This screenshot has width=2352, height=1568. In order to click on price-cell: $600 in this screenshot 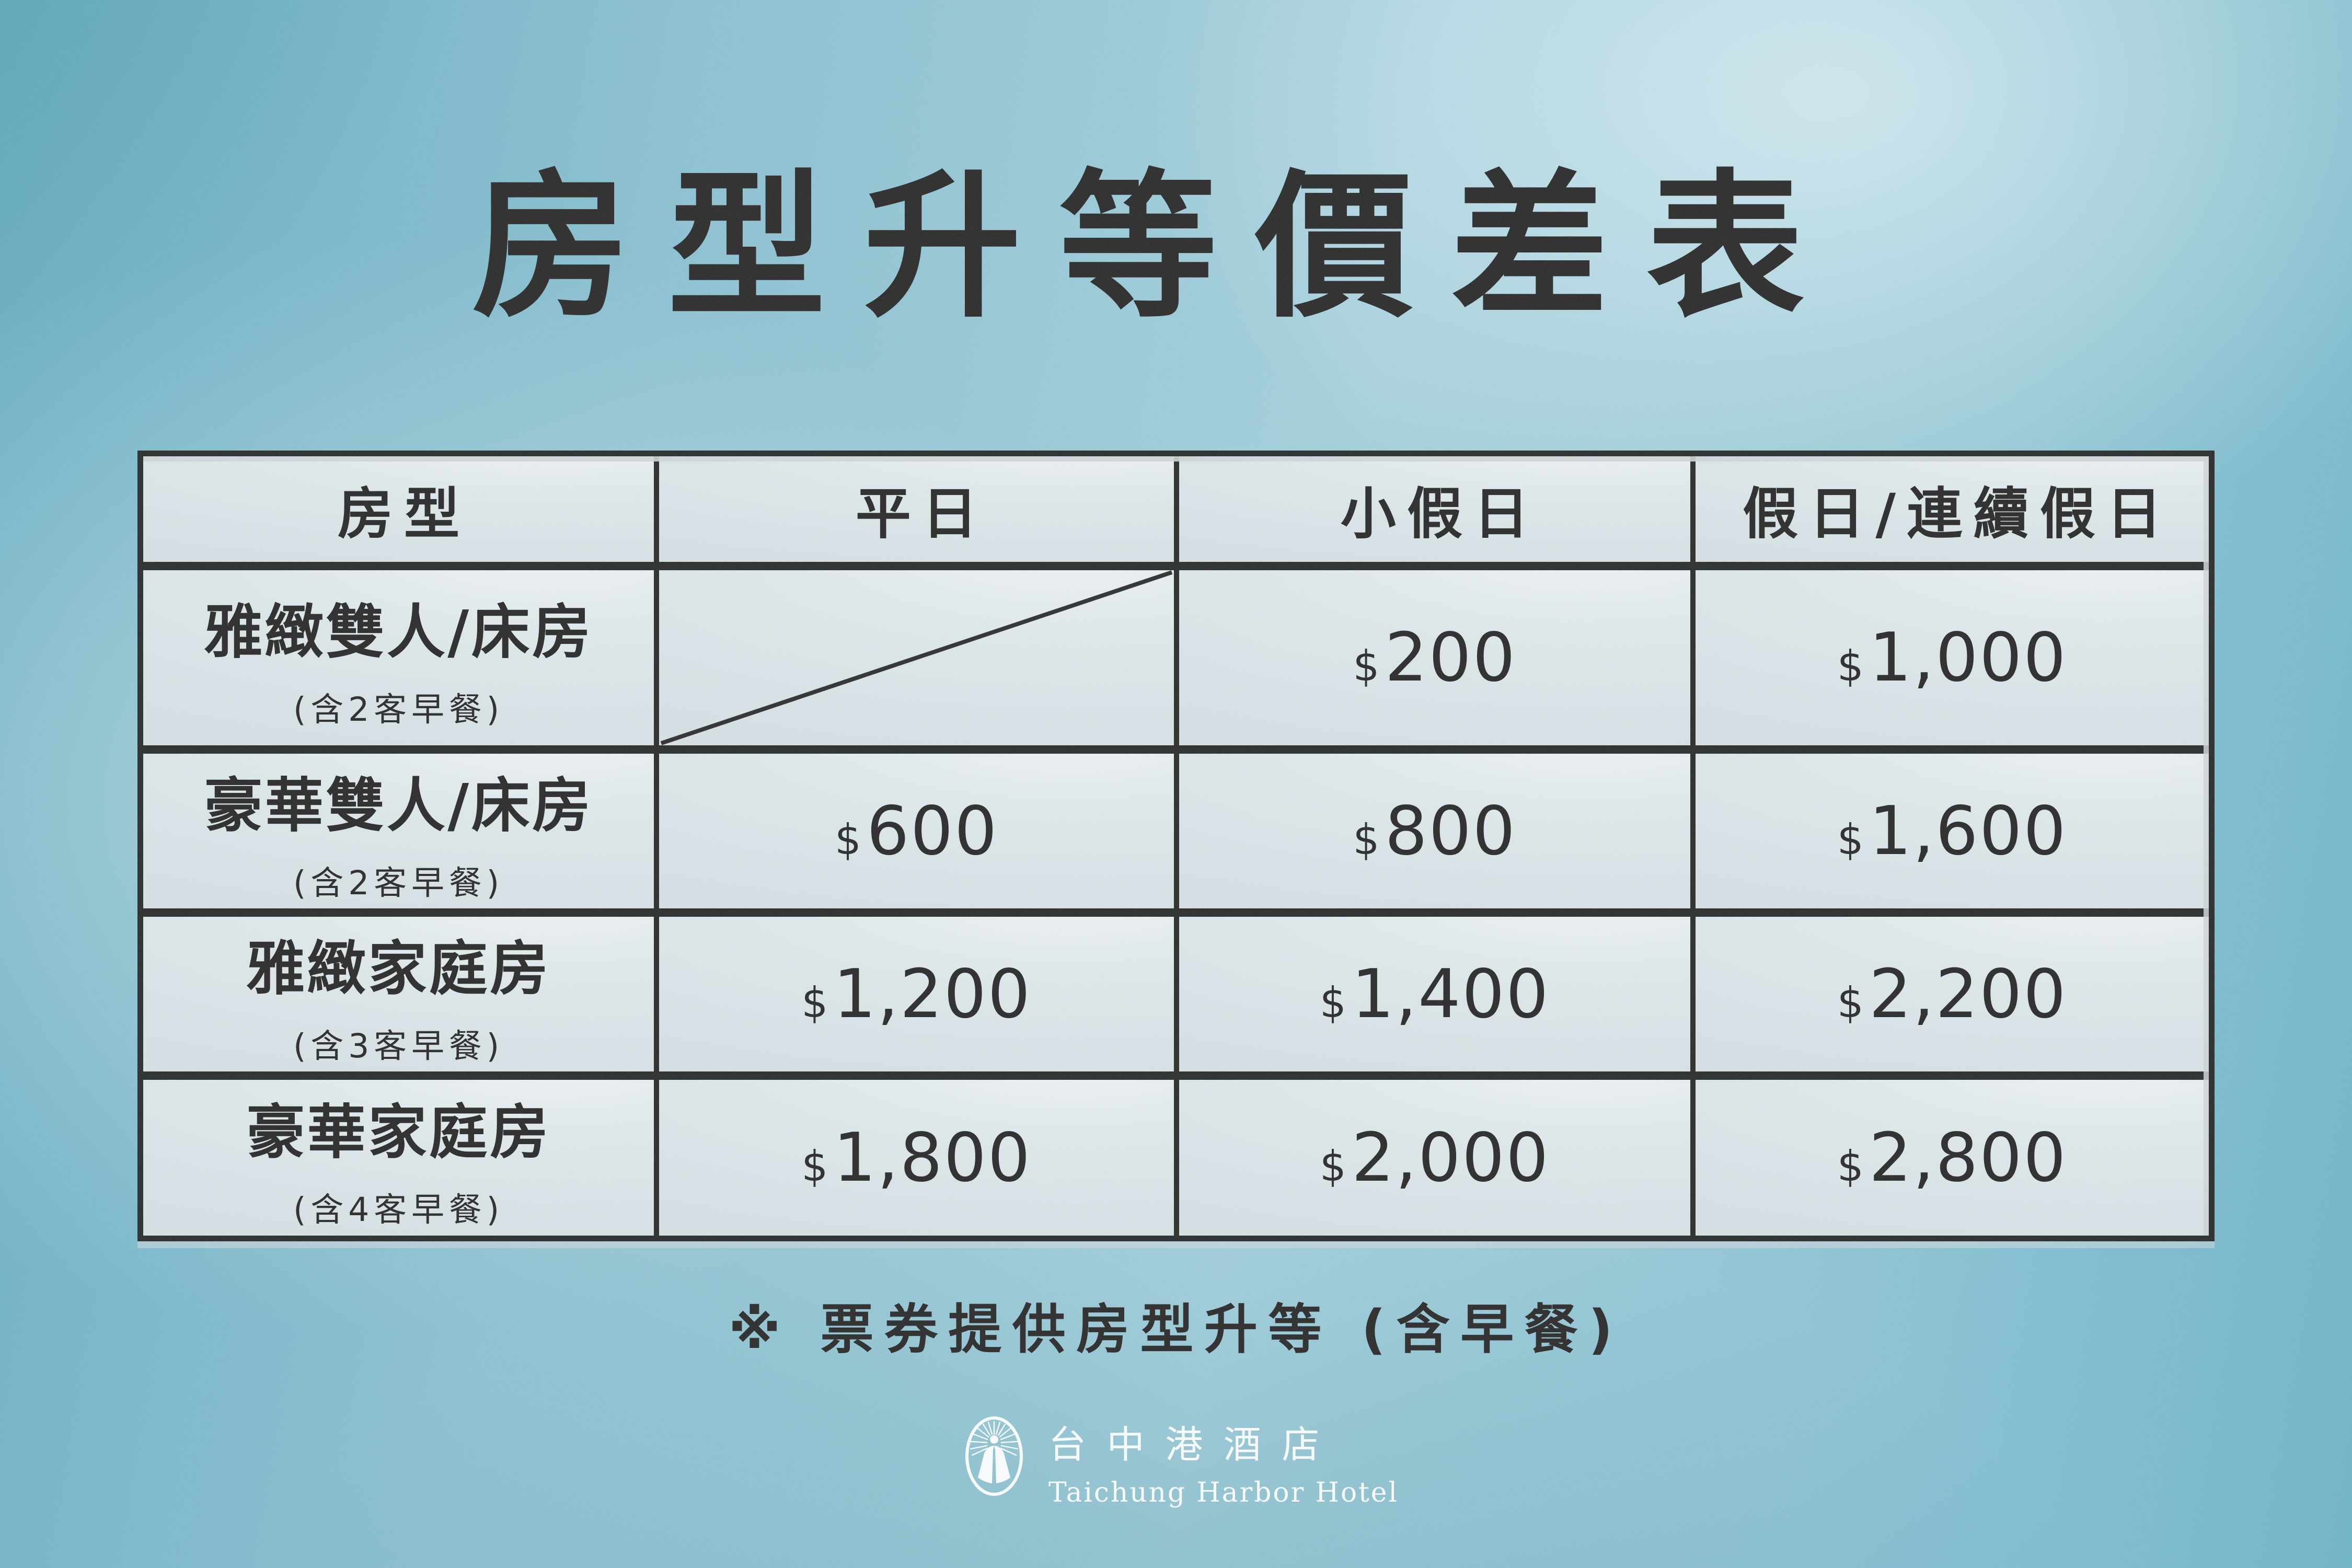, I will do `click(916, 831)`.